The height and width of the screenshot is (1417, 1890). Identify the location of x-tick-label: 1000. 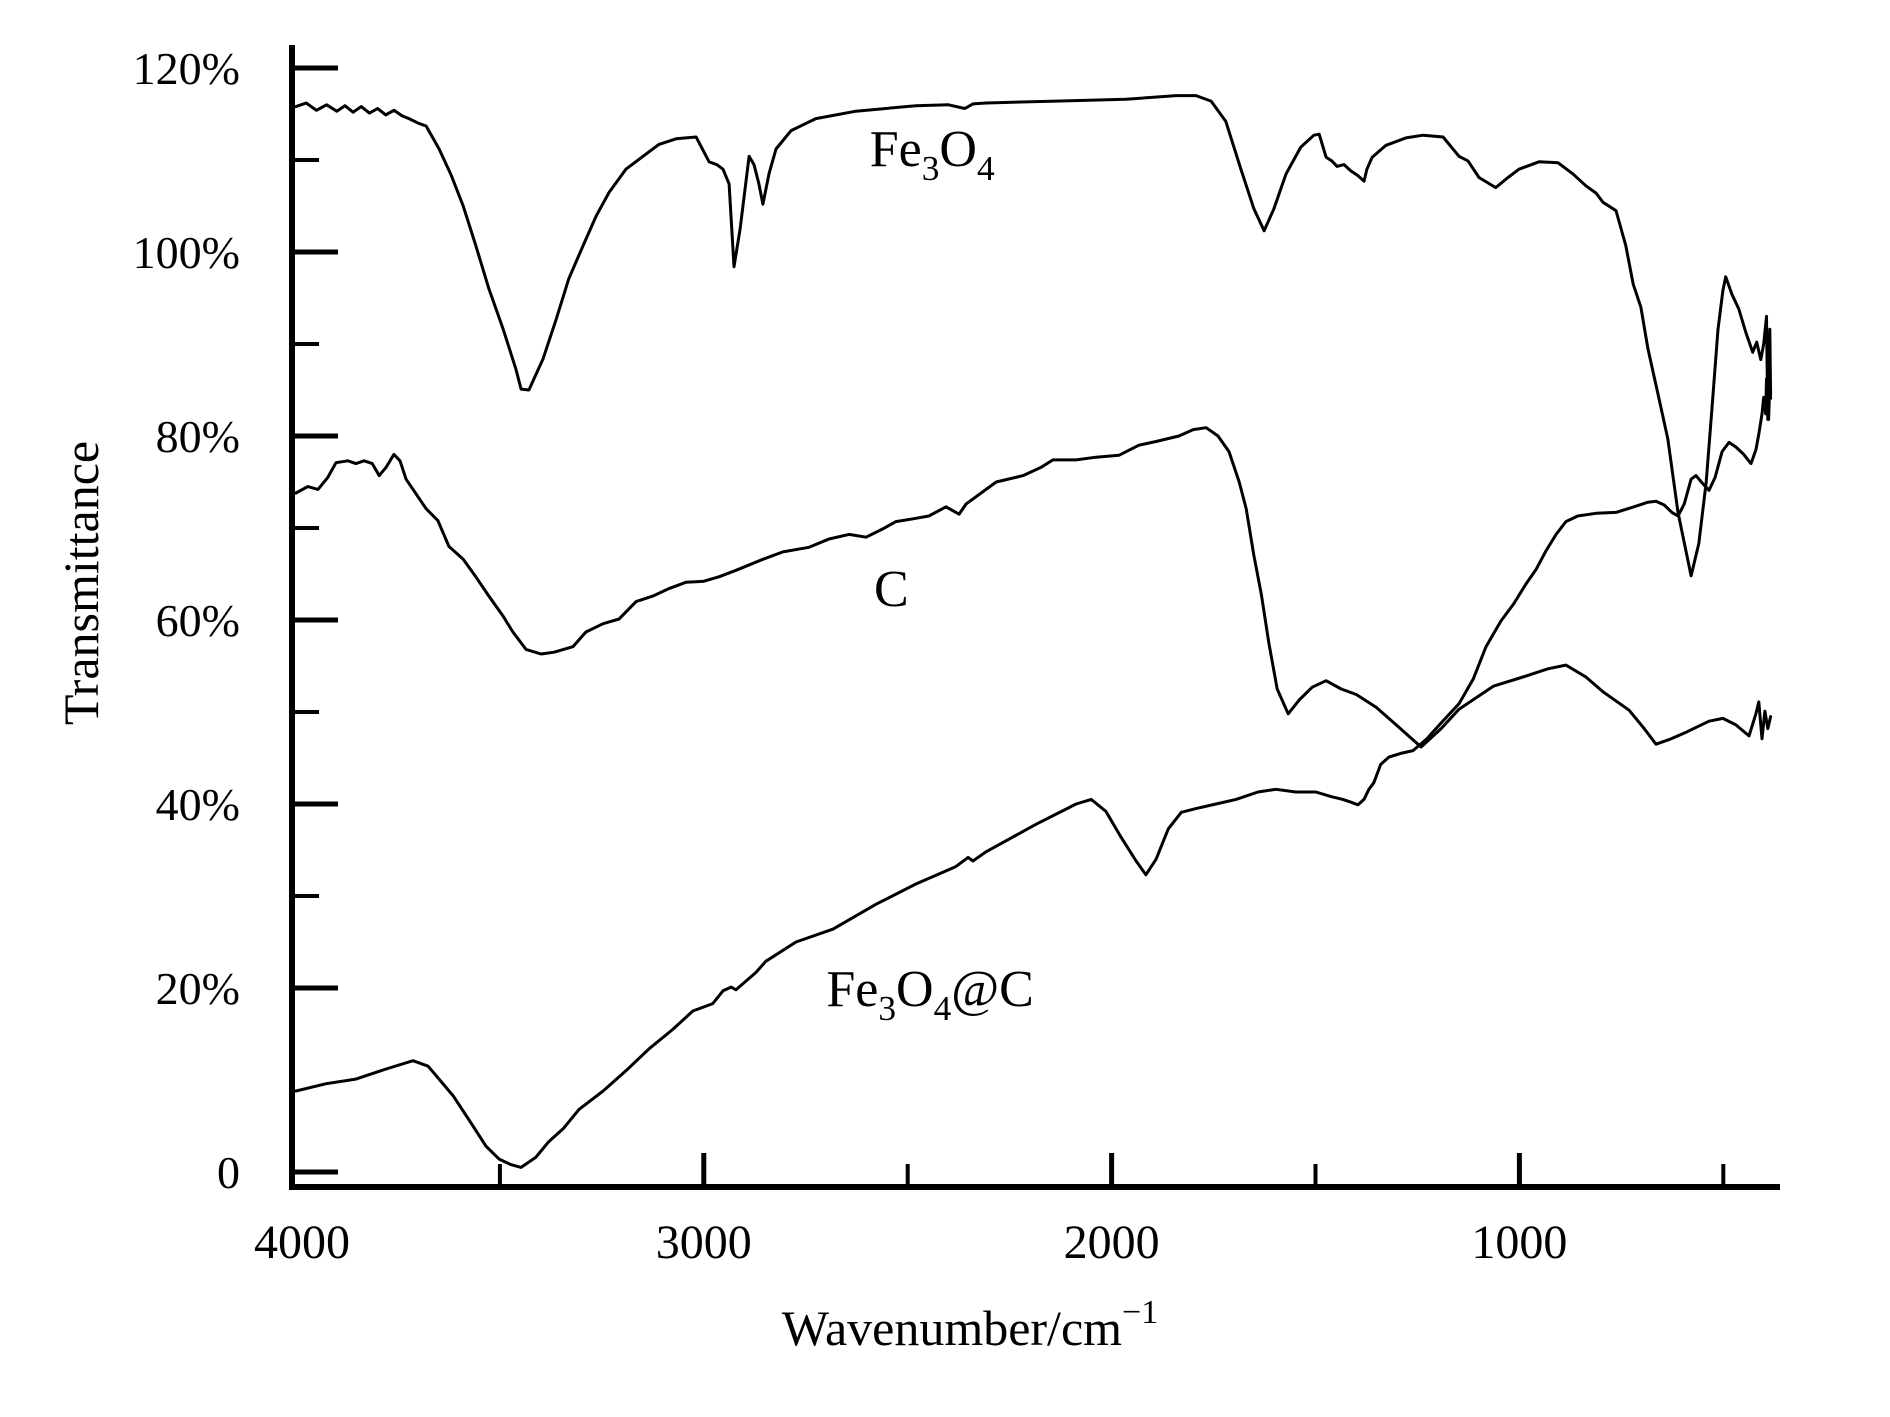
(1519, 1242).